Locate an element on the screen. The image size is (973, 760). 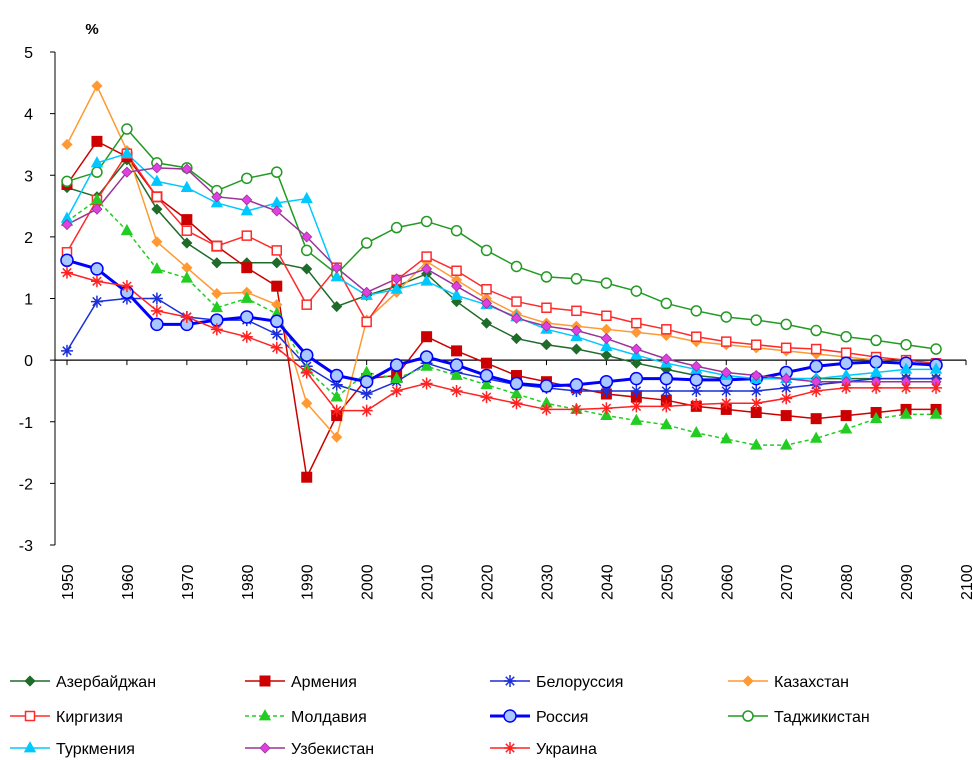
legend-label: Азербайджан is located at coordinates (106, 682).